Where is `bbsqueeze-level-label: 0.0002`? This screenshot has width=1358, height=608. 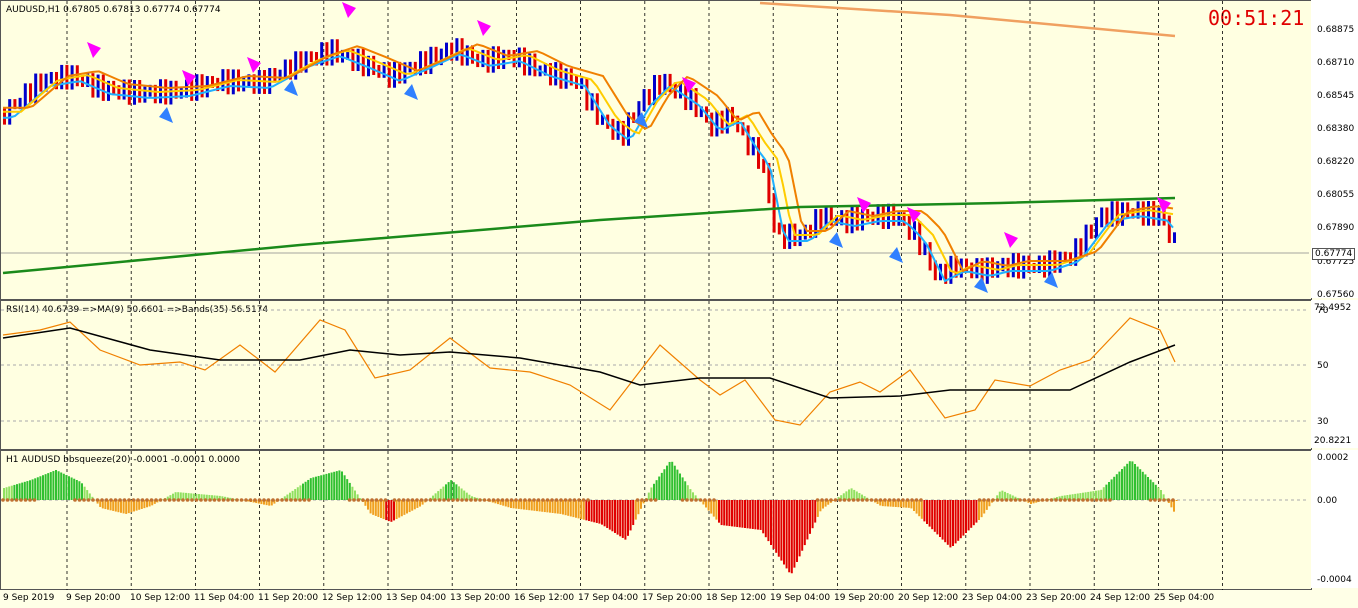 bbsqueeze-level-label: 0.0002 is located at coordinates (1333, 458).